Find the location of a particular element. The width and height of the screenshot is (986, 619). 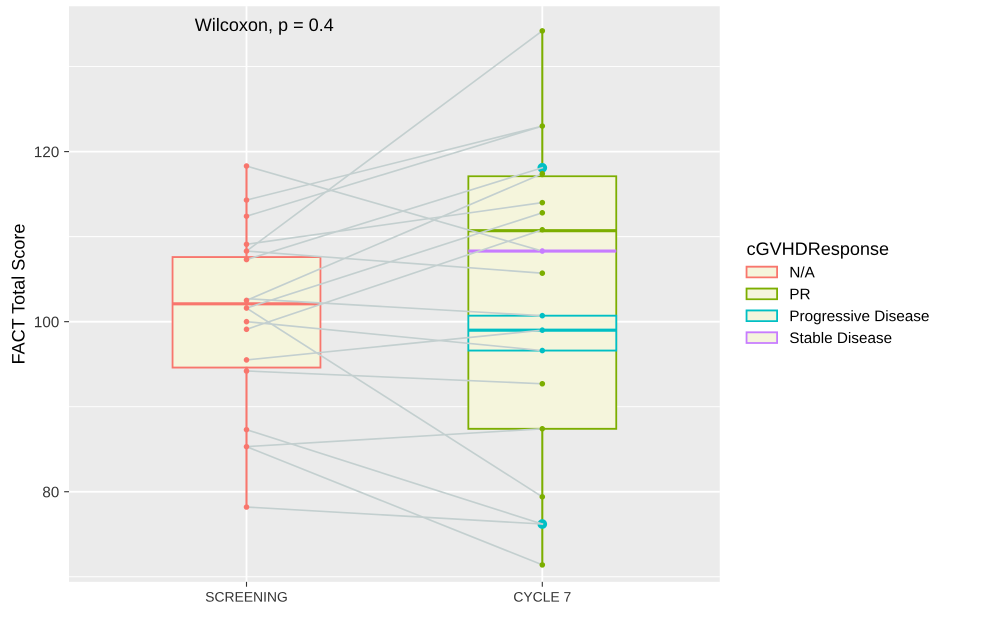

x-tick-label: SCREENING is located at coordinates (246, 597).